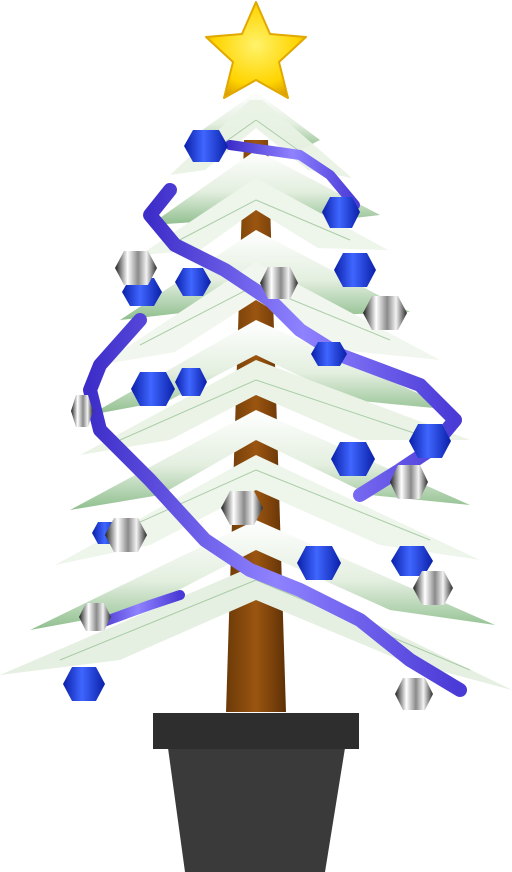 The image size is (512, 872). What do you see at coordinates (256, 792) in the screenshot?
I see `pot-icon` at bounding box center [256, 792].